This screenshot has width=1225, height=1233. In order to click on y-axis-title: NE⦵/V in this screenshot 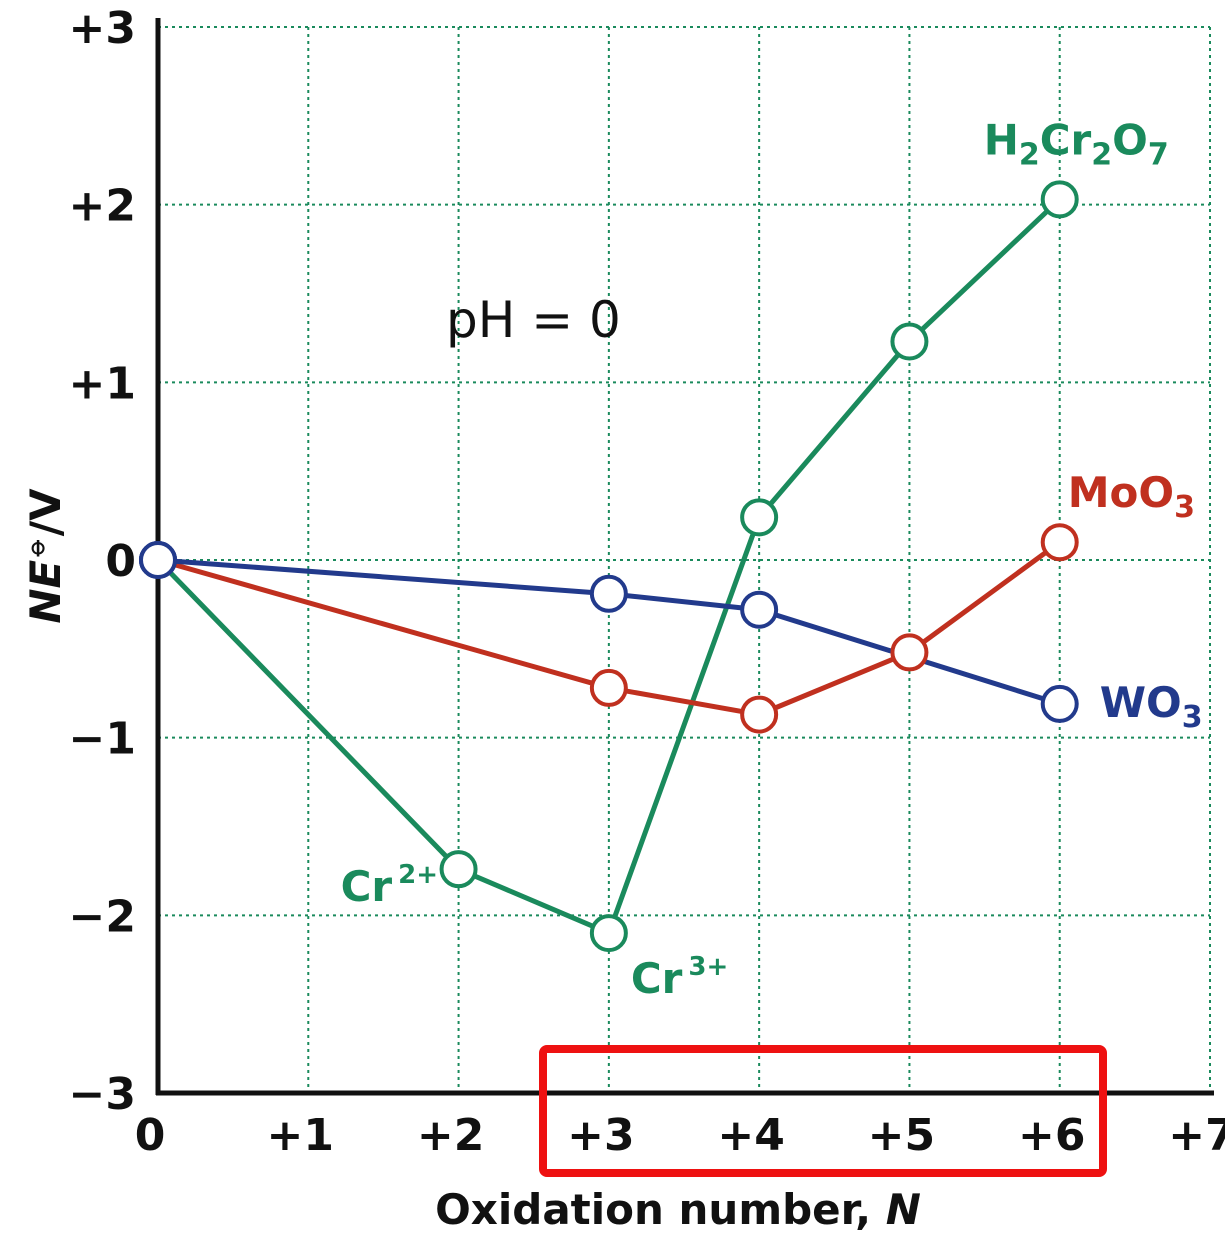, I will do `click(44, 556)`.